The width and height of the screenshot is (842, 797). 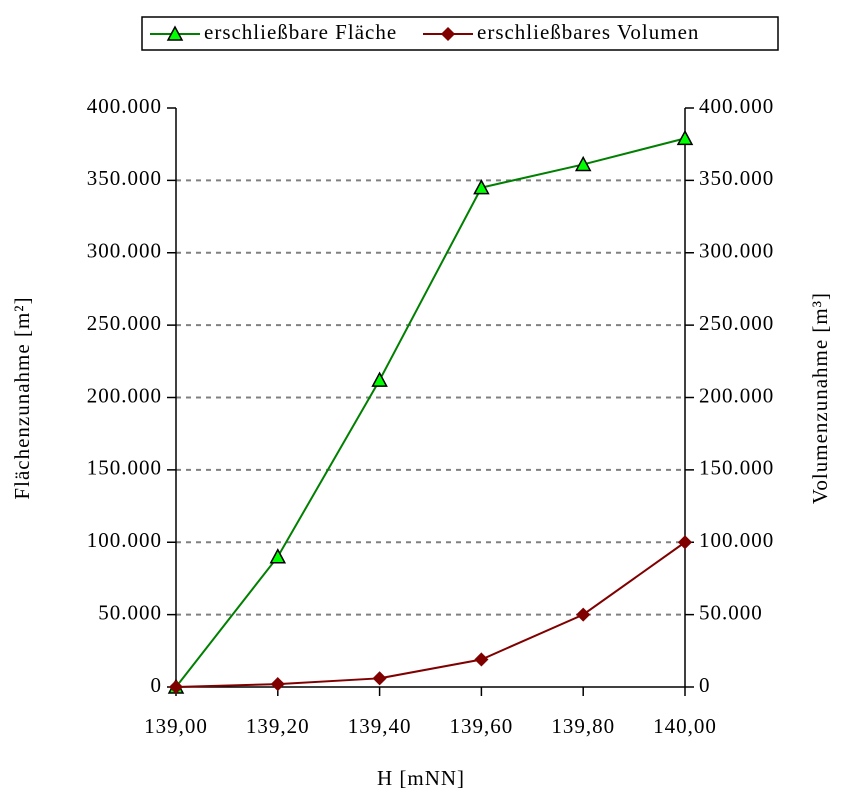 What do you see at coordinates (705, 685) in the screenshot?
I see `y2-tick-label: 0` at bounding box center [705, 685].